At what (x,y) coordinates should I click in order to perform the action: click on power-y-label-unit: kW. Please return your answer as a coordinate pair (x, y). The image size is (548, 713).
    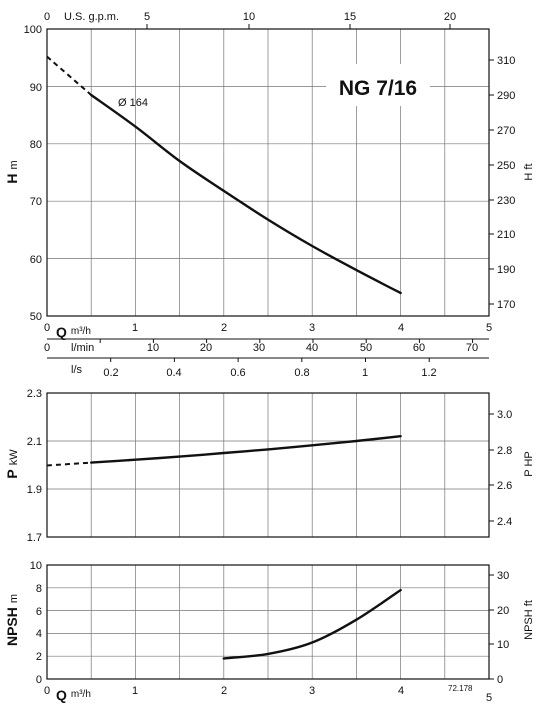
    Looking at the image, I should click on (14, 457).